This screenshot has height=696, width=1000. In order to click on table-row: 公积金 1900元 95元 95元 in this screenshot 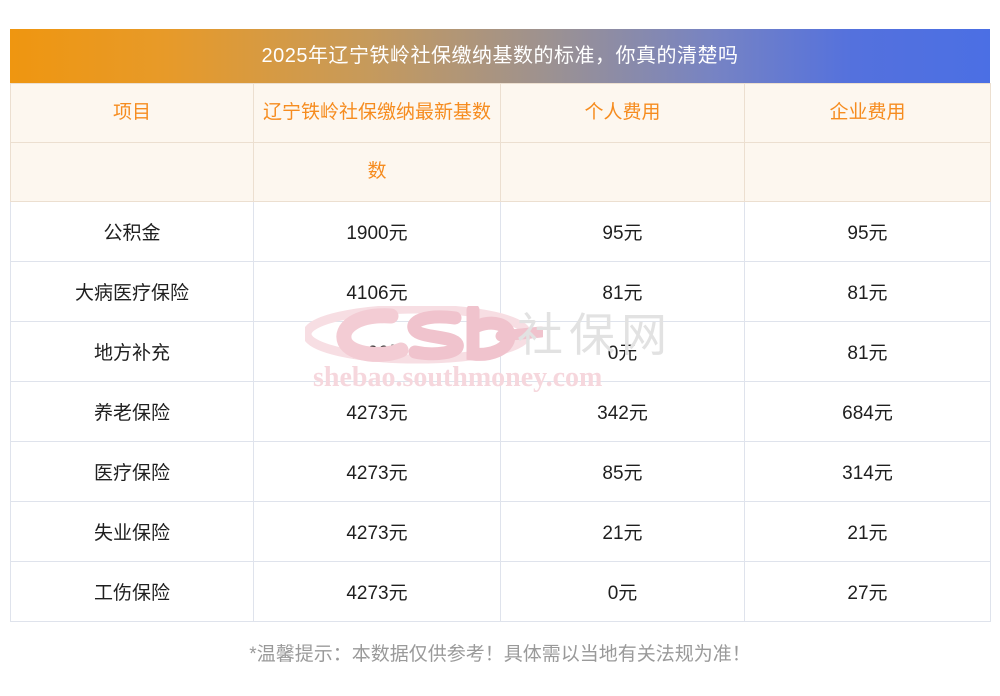, I will do `click(500, 231)`.